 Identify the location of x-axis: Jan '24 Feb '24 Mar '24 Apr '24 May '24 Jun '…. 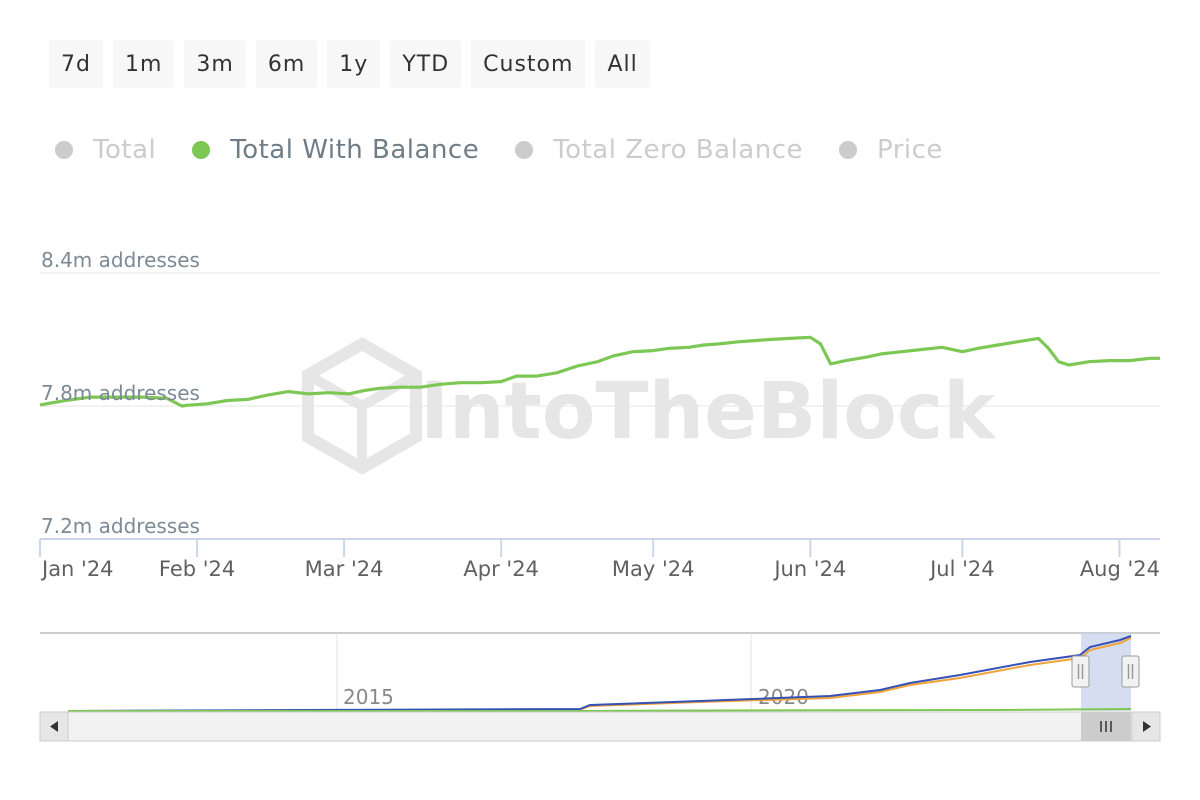
(599, 559).